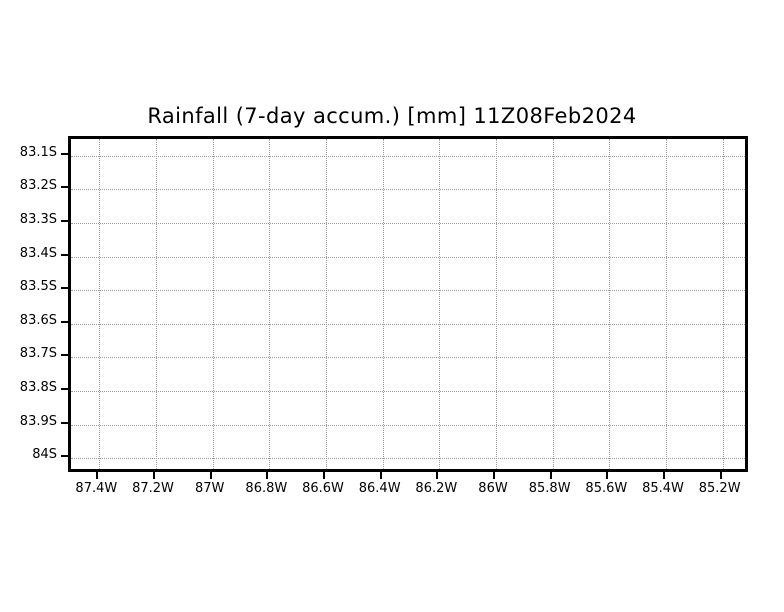 This screenshot has width=784, height=612. Describe the element at coordinates (606, 488) in the screenshot. I see `x-axis-tick-label: 85.6W` at that location.